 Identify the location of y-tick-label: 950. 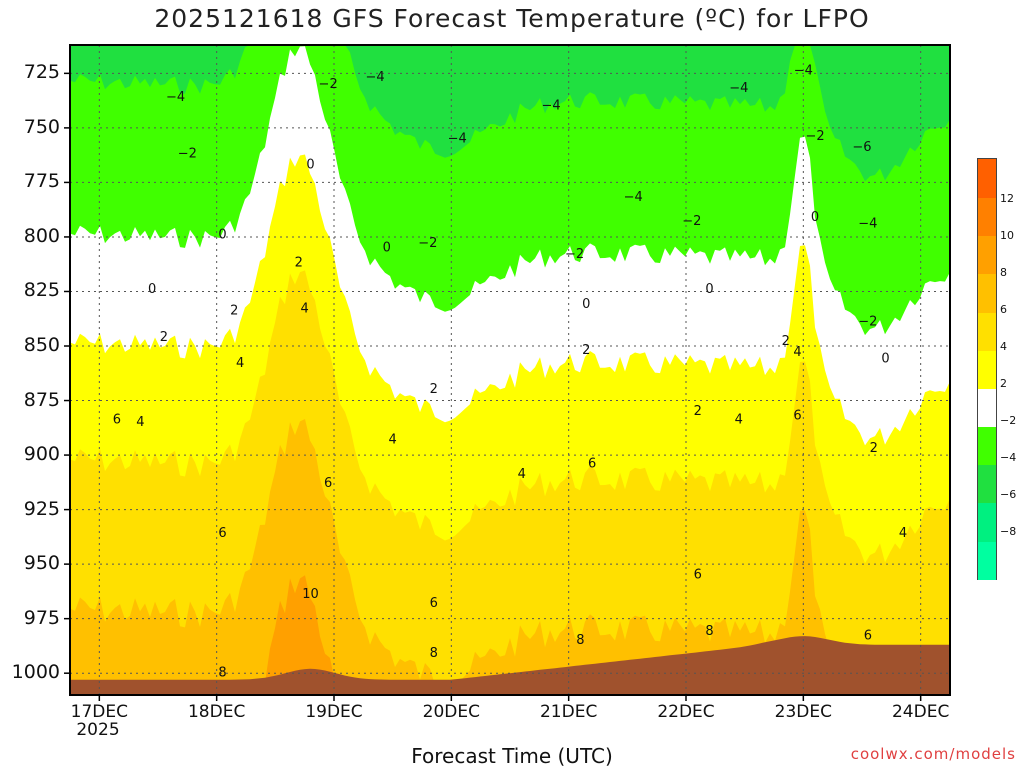
(41, 563).